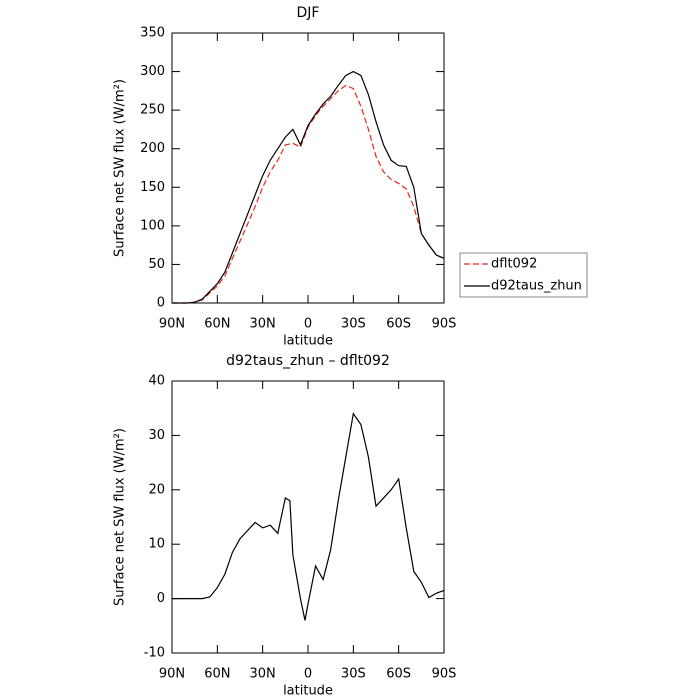  I want to click on legend-box, so click(523, 275).